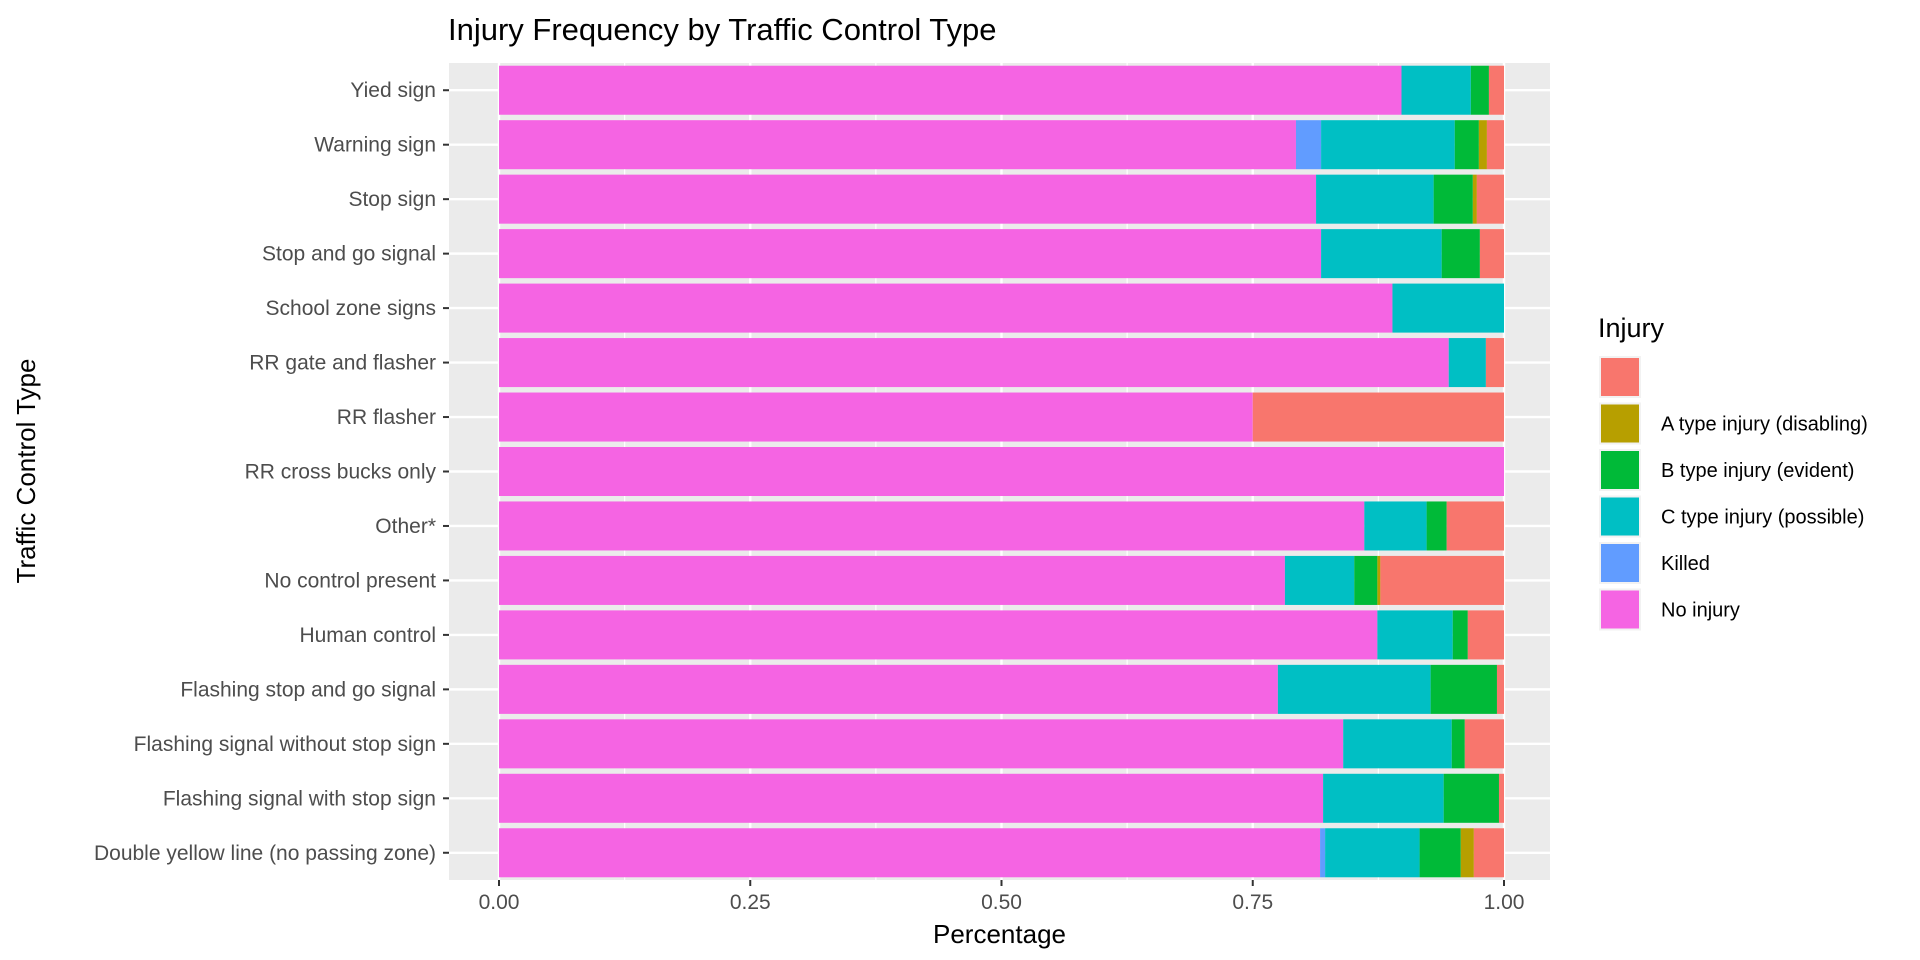 Image resolution: width=1920 pixels, height=960 pixels. I want to click on y-tick-label: Other*, so click(405, 526).